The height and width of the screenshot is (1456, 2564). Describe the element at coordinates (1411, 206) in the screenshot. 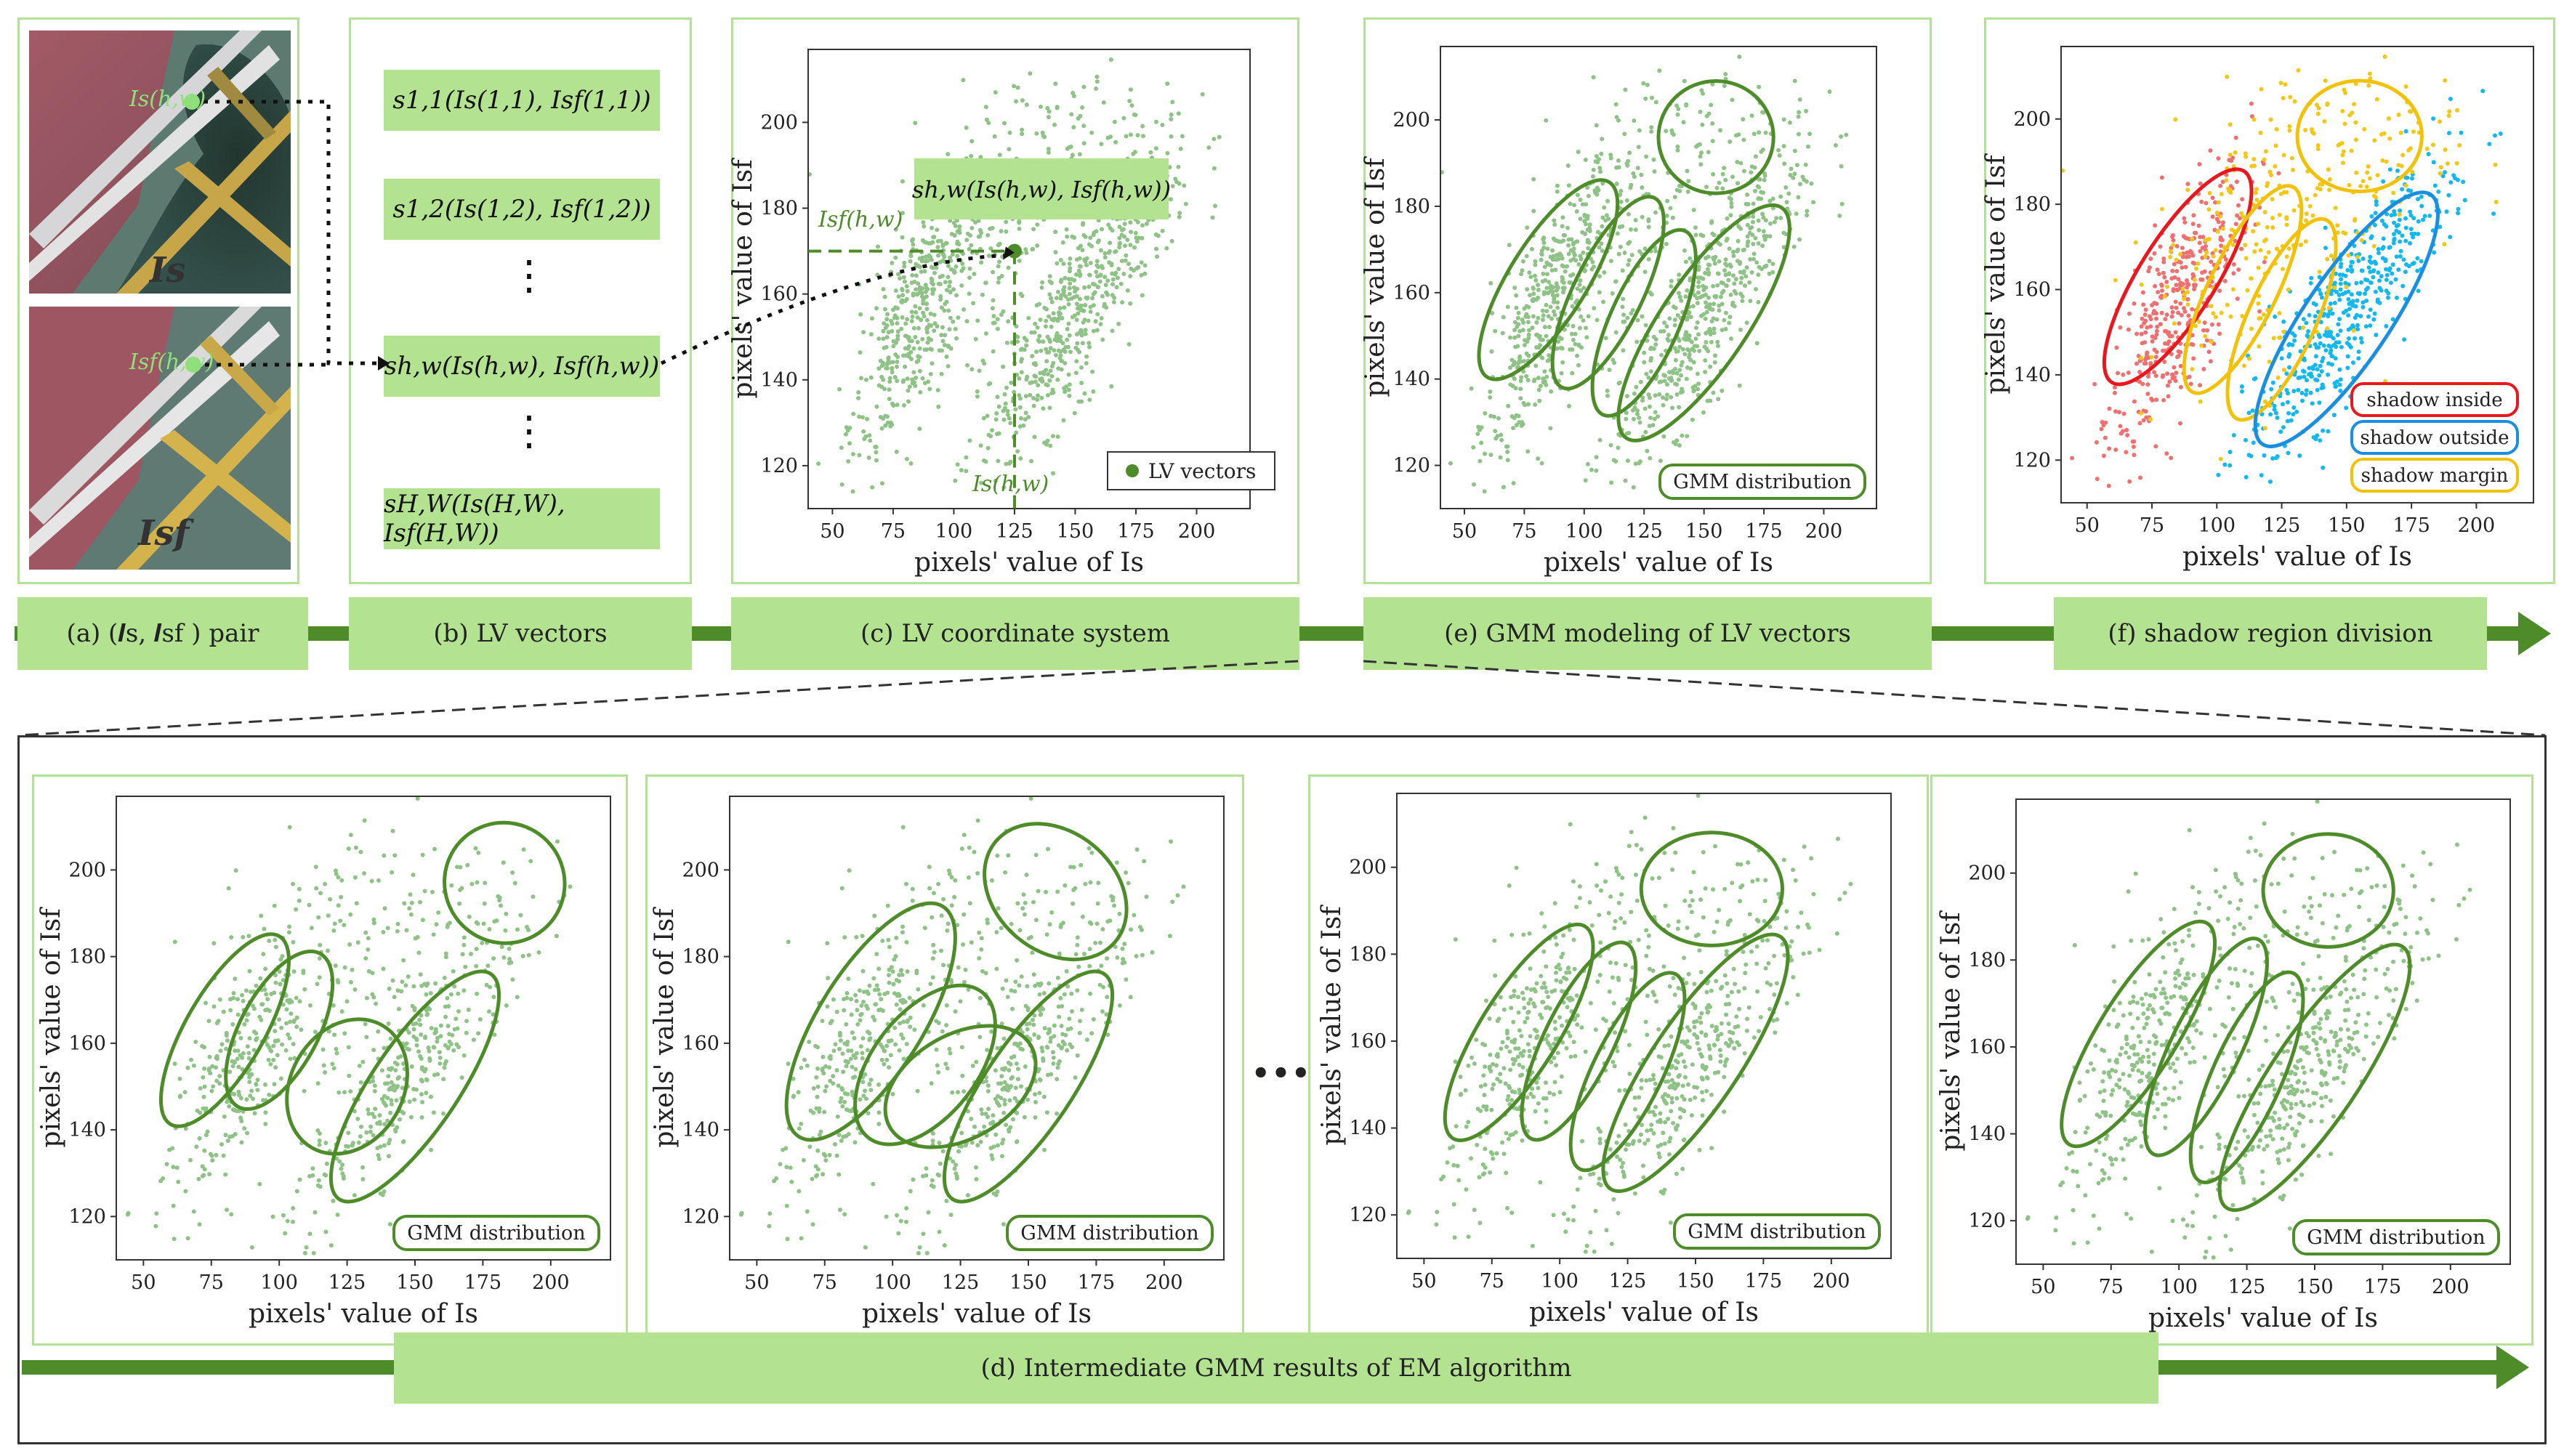

I see `y-tick-label: 180` at that location.